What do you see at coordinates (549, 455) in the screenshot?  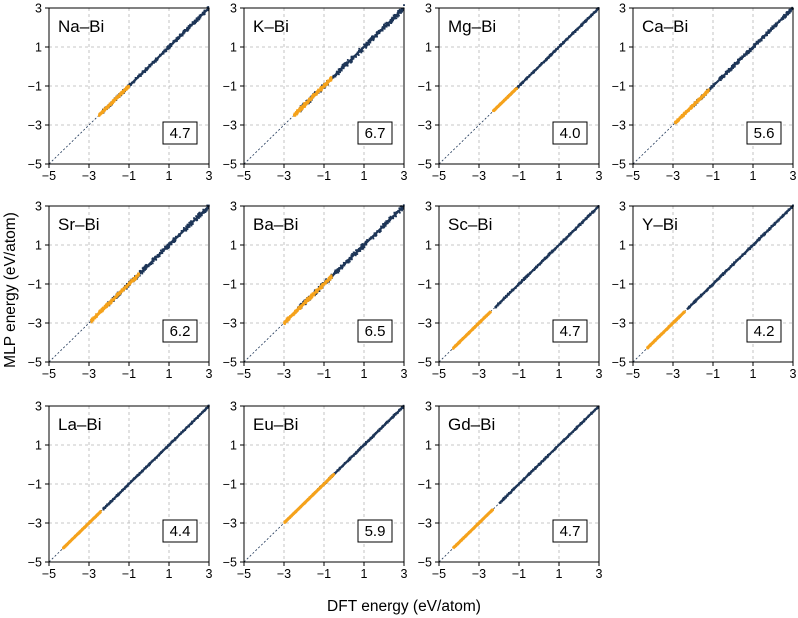 I see `main-series-line` at bounding box center [549, 455].